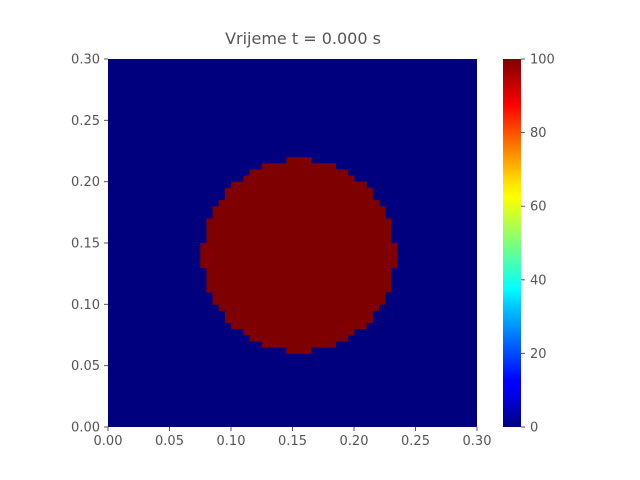 The height and width of the screenshot is (480, 640). I want to click on colorbar-tick-label: 40, so click(538, 280).